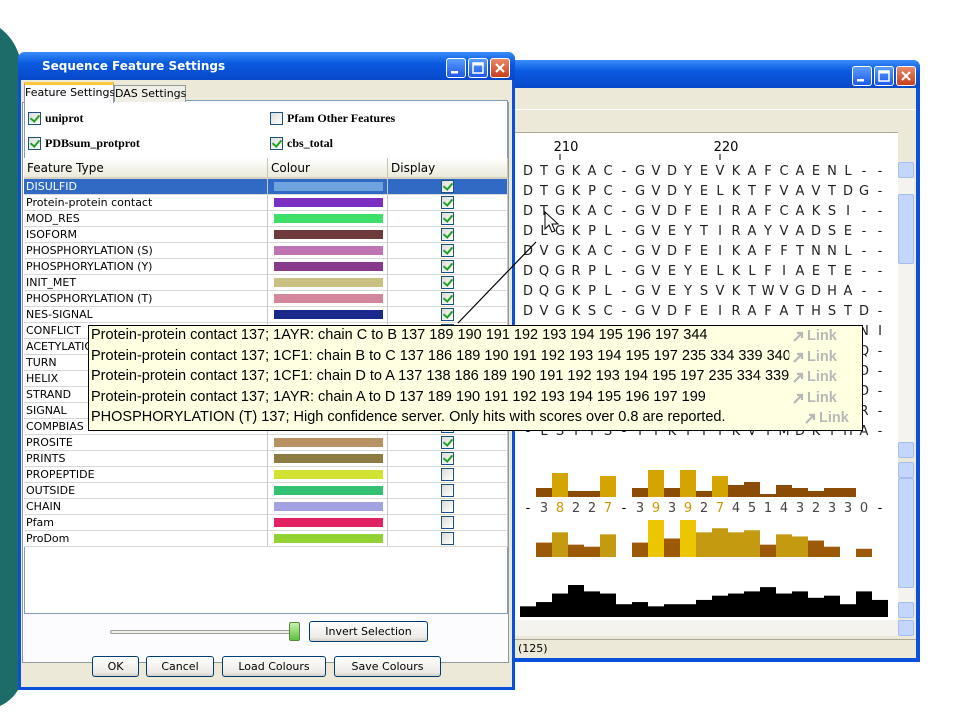 The image size is (960, 720). Describe the element at coordinates (150, 93) in the screenshot. I see `tab: DAS Settings` at that location.